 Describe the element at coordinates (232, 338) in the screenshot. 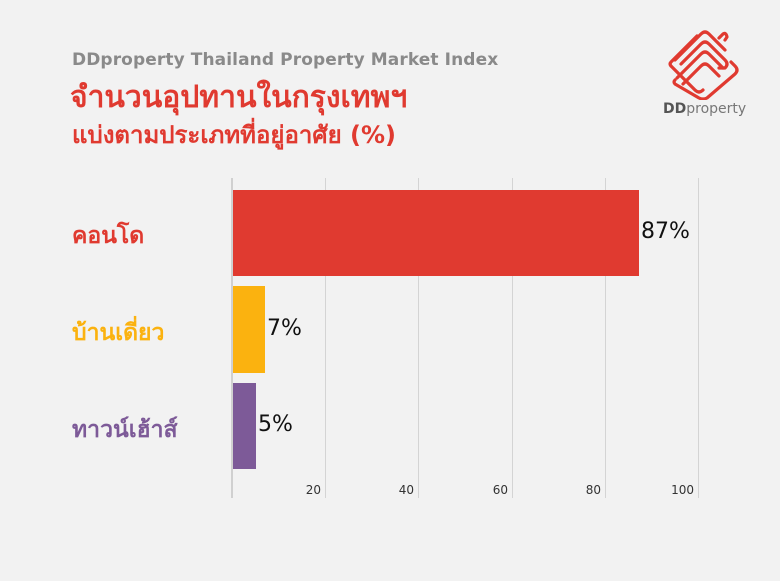

I see `y-axis-line` at that location.